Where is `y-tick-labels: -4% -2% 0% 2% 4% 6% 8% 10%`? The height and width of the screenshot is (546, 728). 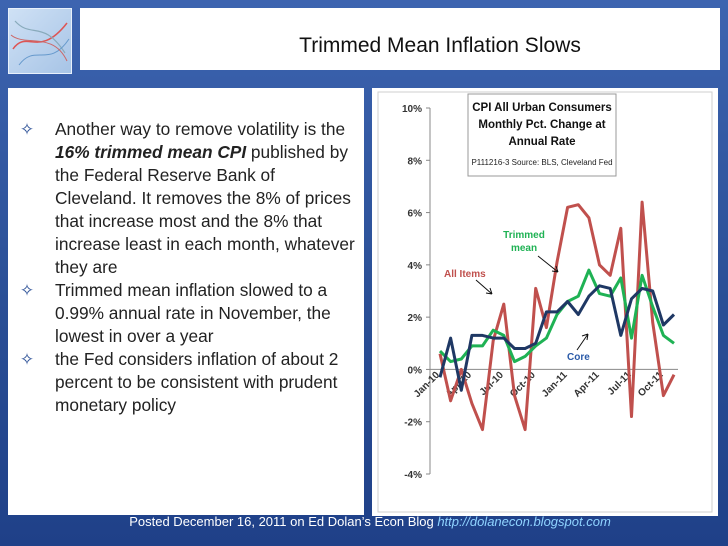 y-tick-labels: -4% -2% 0% 2% 4% 6% 8% 10% is located at coordinates (416, 292).